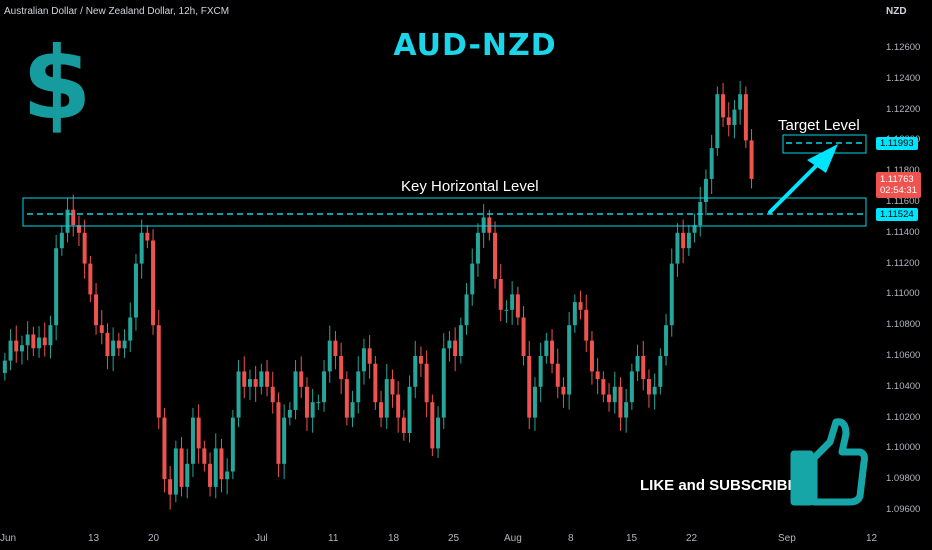 The image size is (932, 550). I want to click on price-tick-label: 1.10000, so click(903, 448).